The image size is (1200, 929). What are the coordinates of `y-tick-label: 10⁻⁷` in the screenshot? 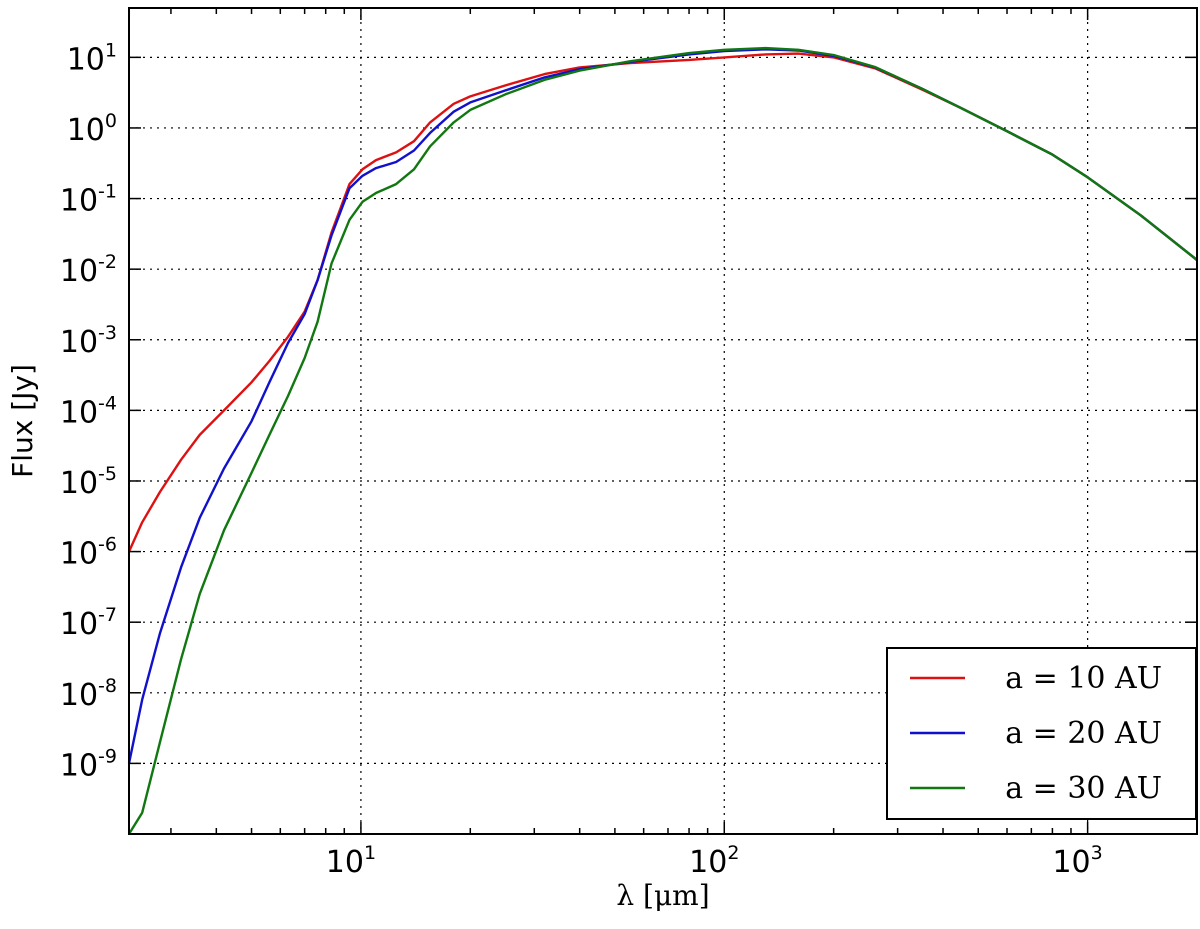 It's located at (88, 623).